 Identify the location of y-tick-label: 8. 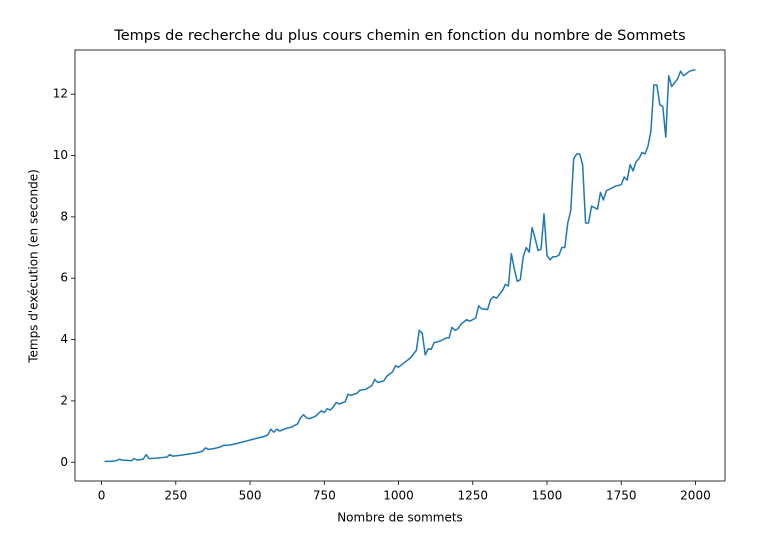
(64, 216).